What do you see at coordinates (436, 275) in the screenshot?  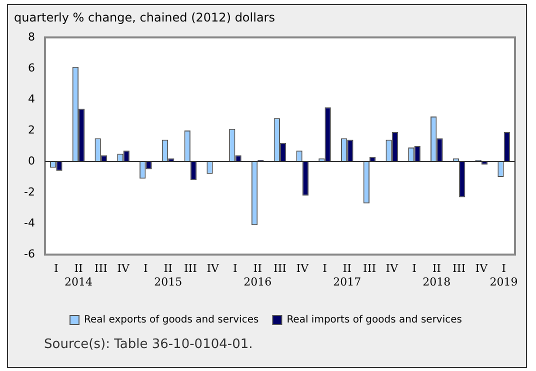 I see `x-tick-label: II 2018` at bounding box center [436, 275].